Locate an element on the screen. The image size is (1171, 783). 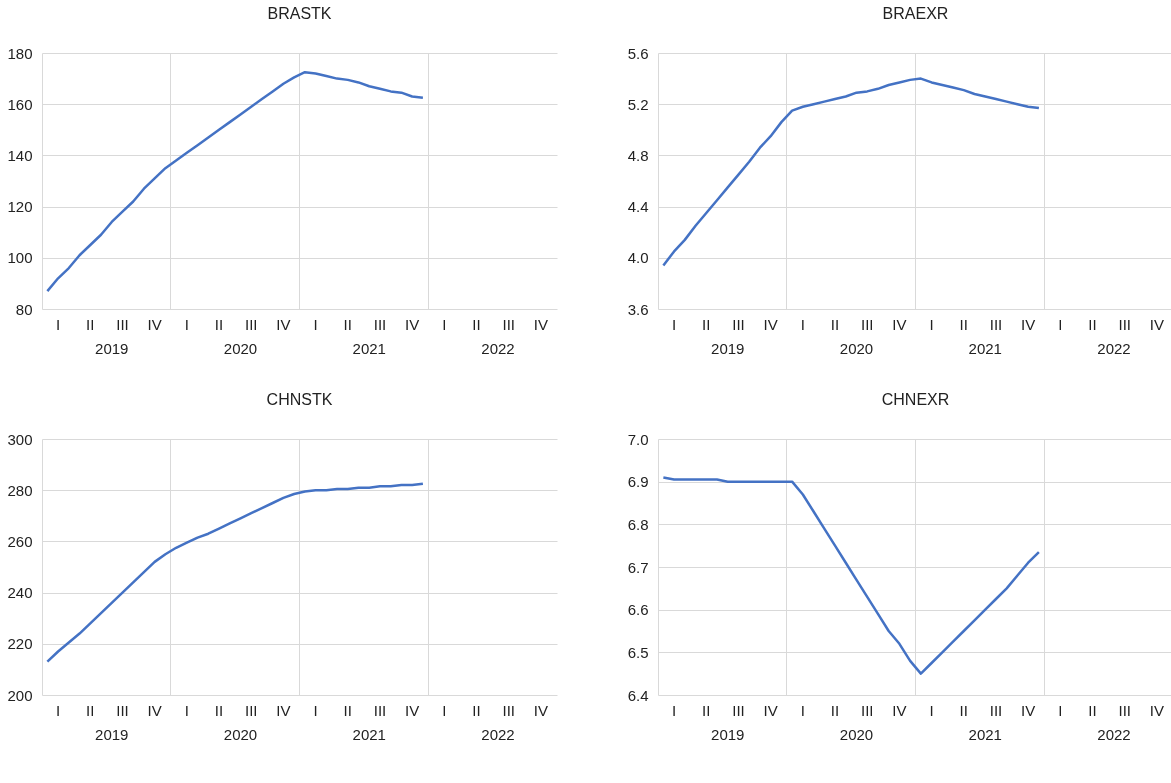
y-tick-label: 240 is located at coordinates (20, 593).